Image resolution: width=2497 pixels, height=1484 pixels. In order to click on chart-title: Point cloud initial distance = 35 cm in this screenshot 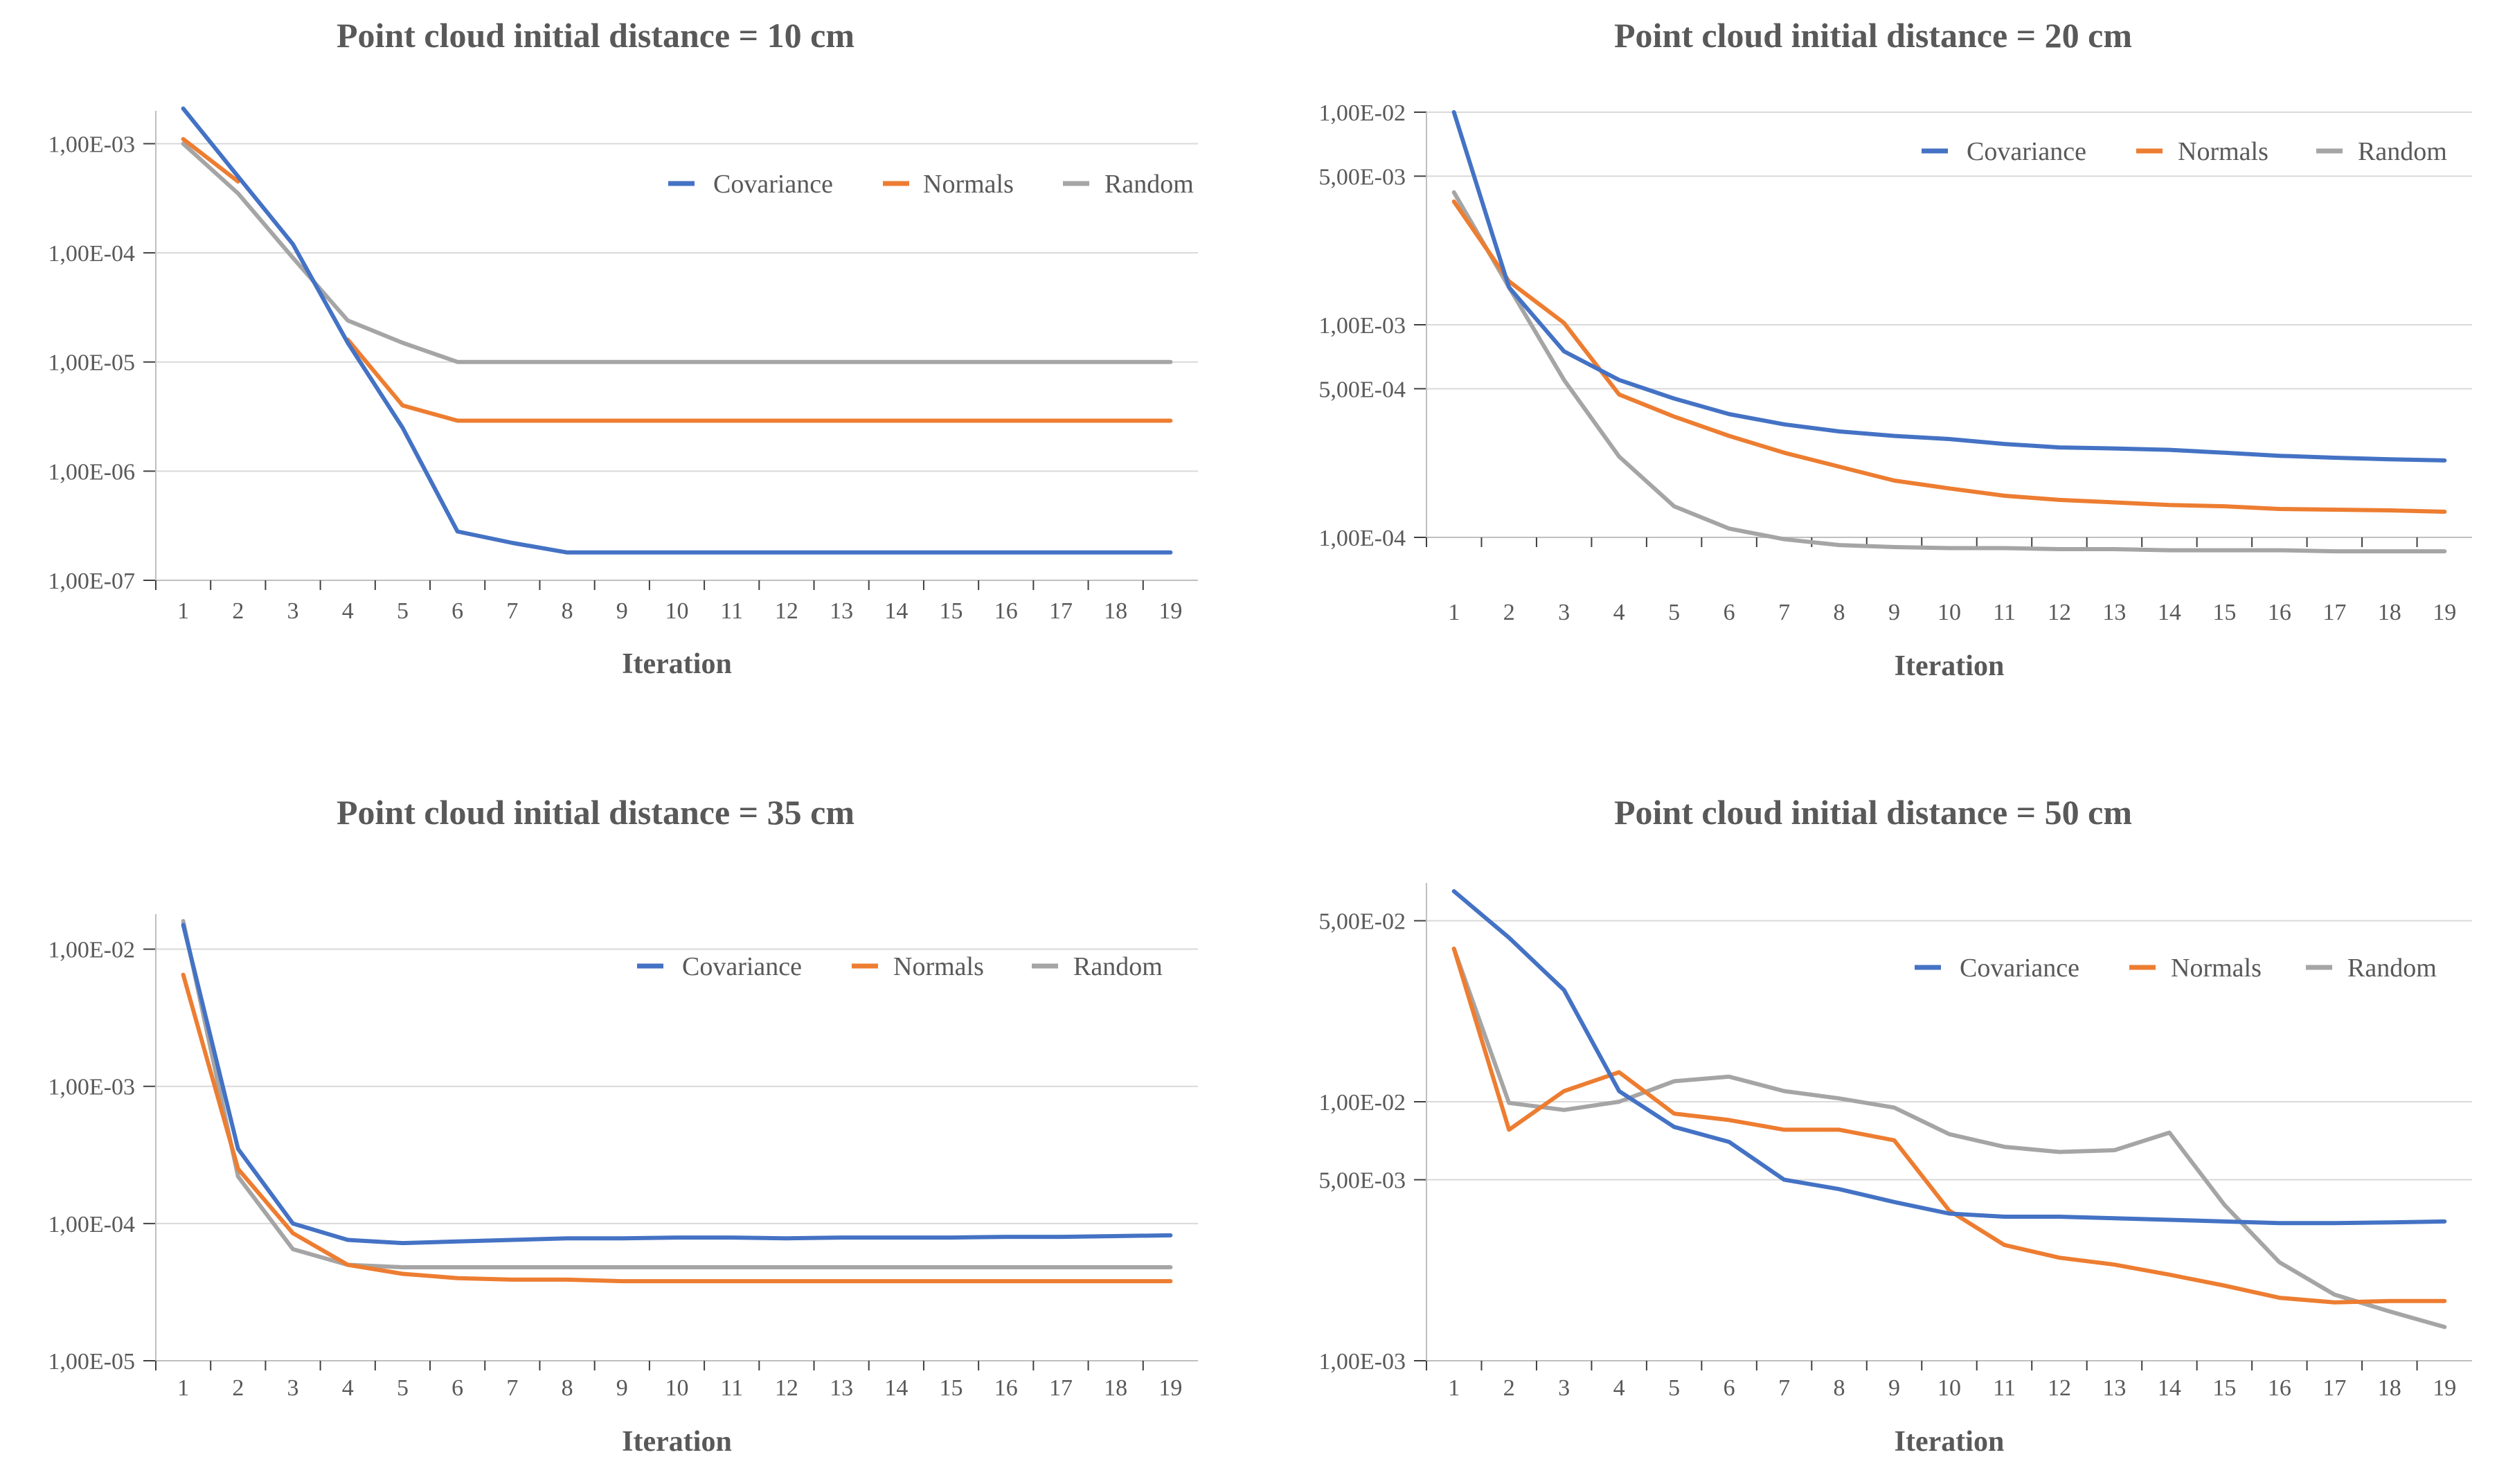, I will do `click(595, 812)`.